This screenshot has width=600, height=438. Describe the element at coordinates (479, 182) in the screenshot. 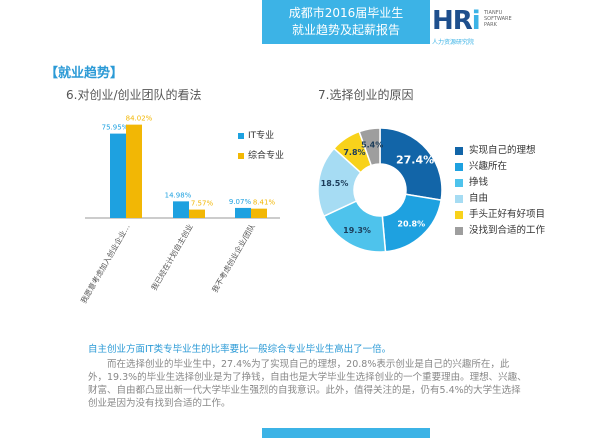

I see `pie-legend-label-2: 挣钱` at that location.